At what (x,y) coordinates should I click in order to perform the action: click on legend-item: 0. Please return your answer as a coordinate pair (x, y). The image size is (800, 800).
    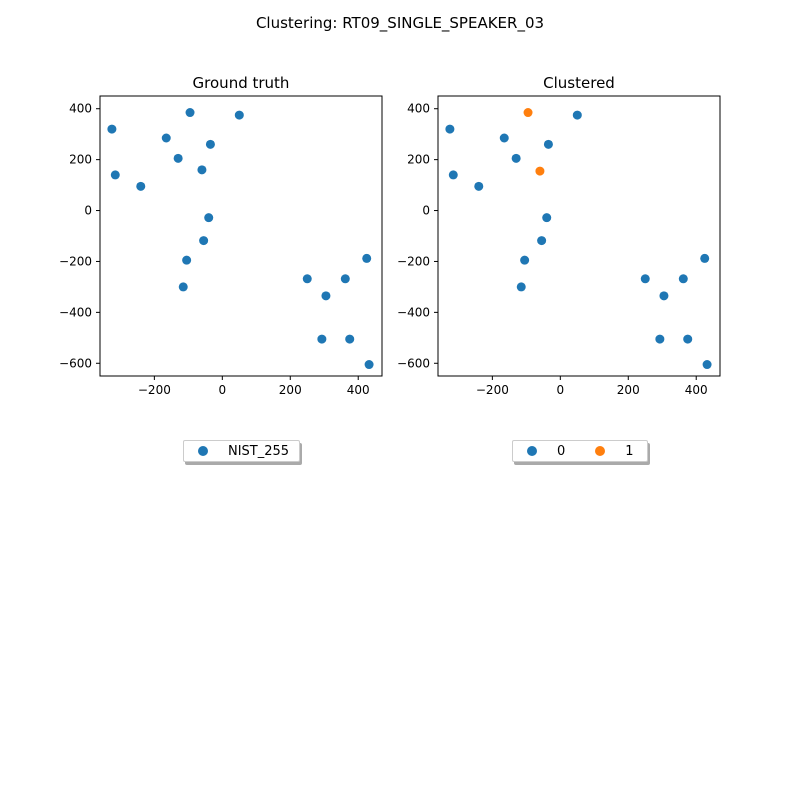
    Looking at the image, I should click on (546, 451).